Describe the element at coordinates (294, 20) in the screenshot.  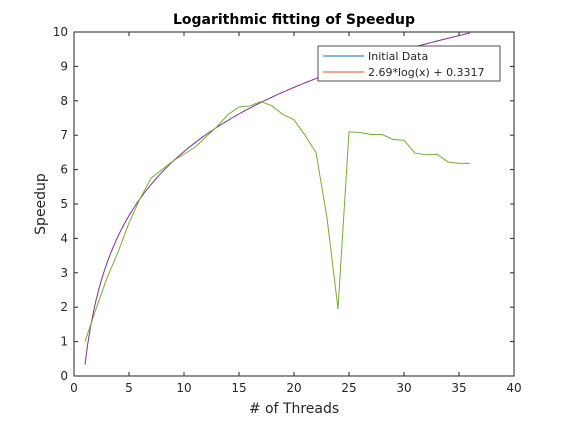
I see `chart-title: Logarithmic fitting of Speedup` at that location.